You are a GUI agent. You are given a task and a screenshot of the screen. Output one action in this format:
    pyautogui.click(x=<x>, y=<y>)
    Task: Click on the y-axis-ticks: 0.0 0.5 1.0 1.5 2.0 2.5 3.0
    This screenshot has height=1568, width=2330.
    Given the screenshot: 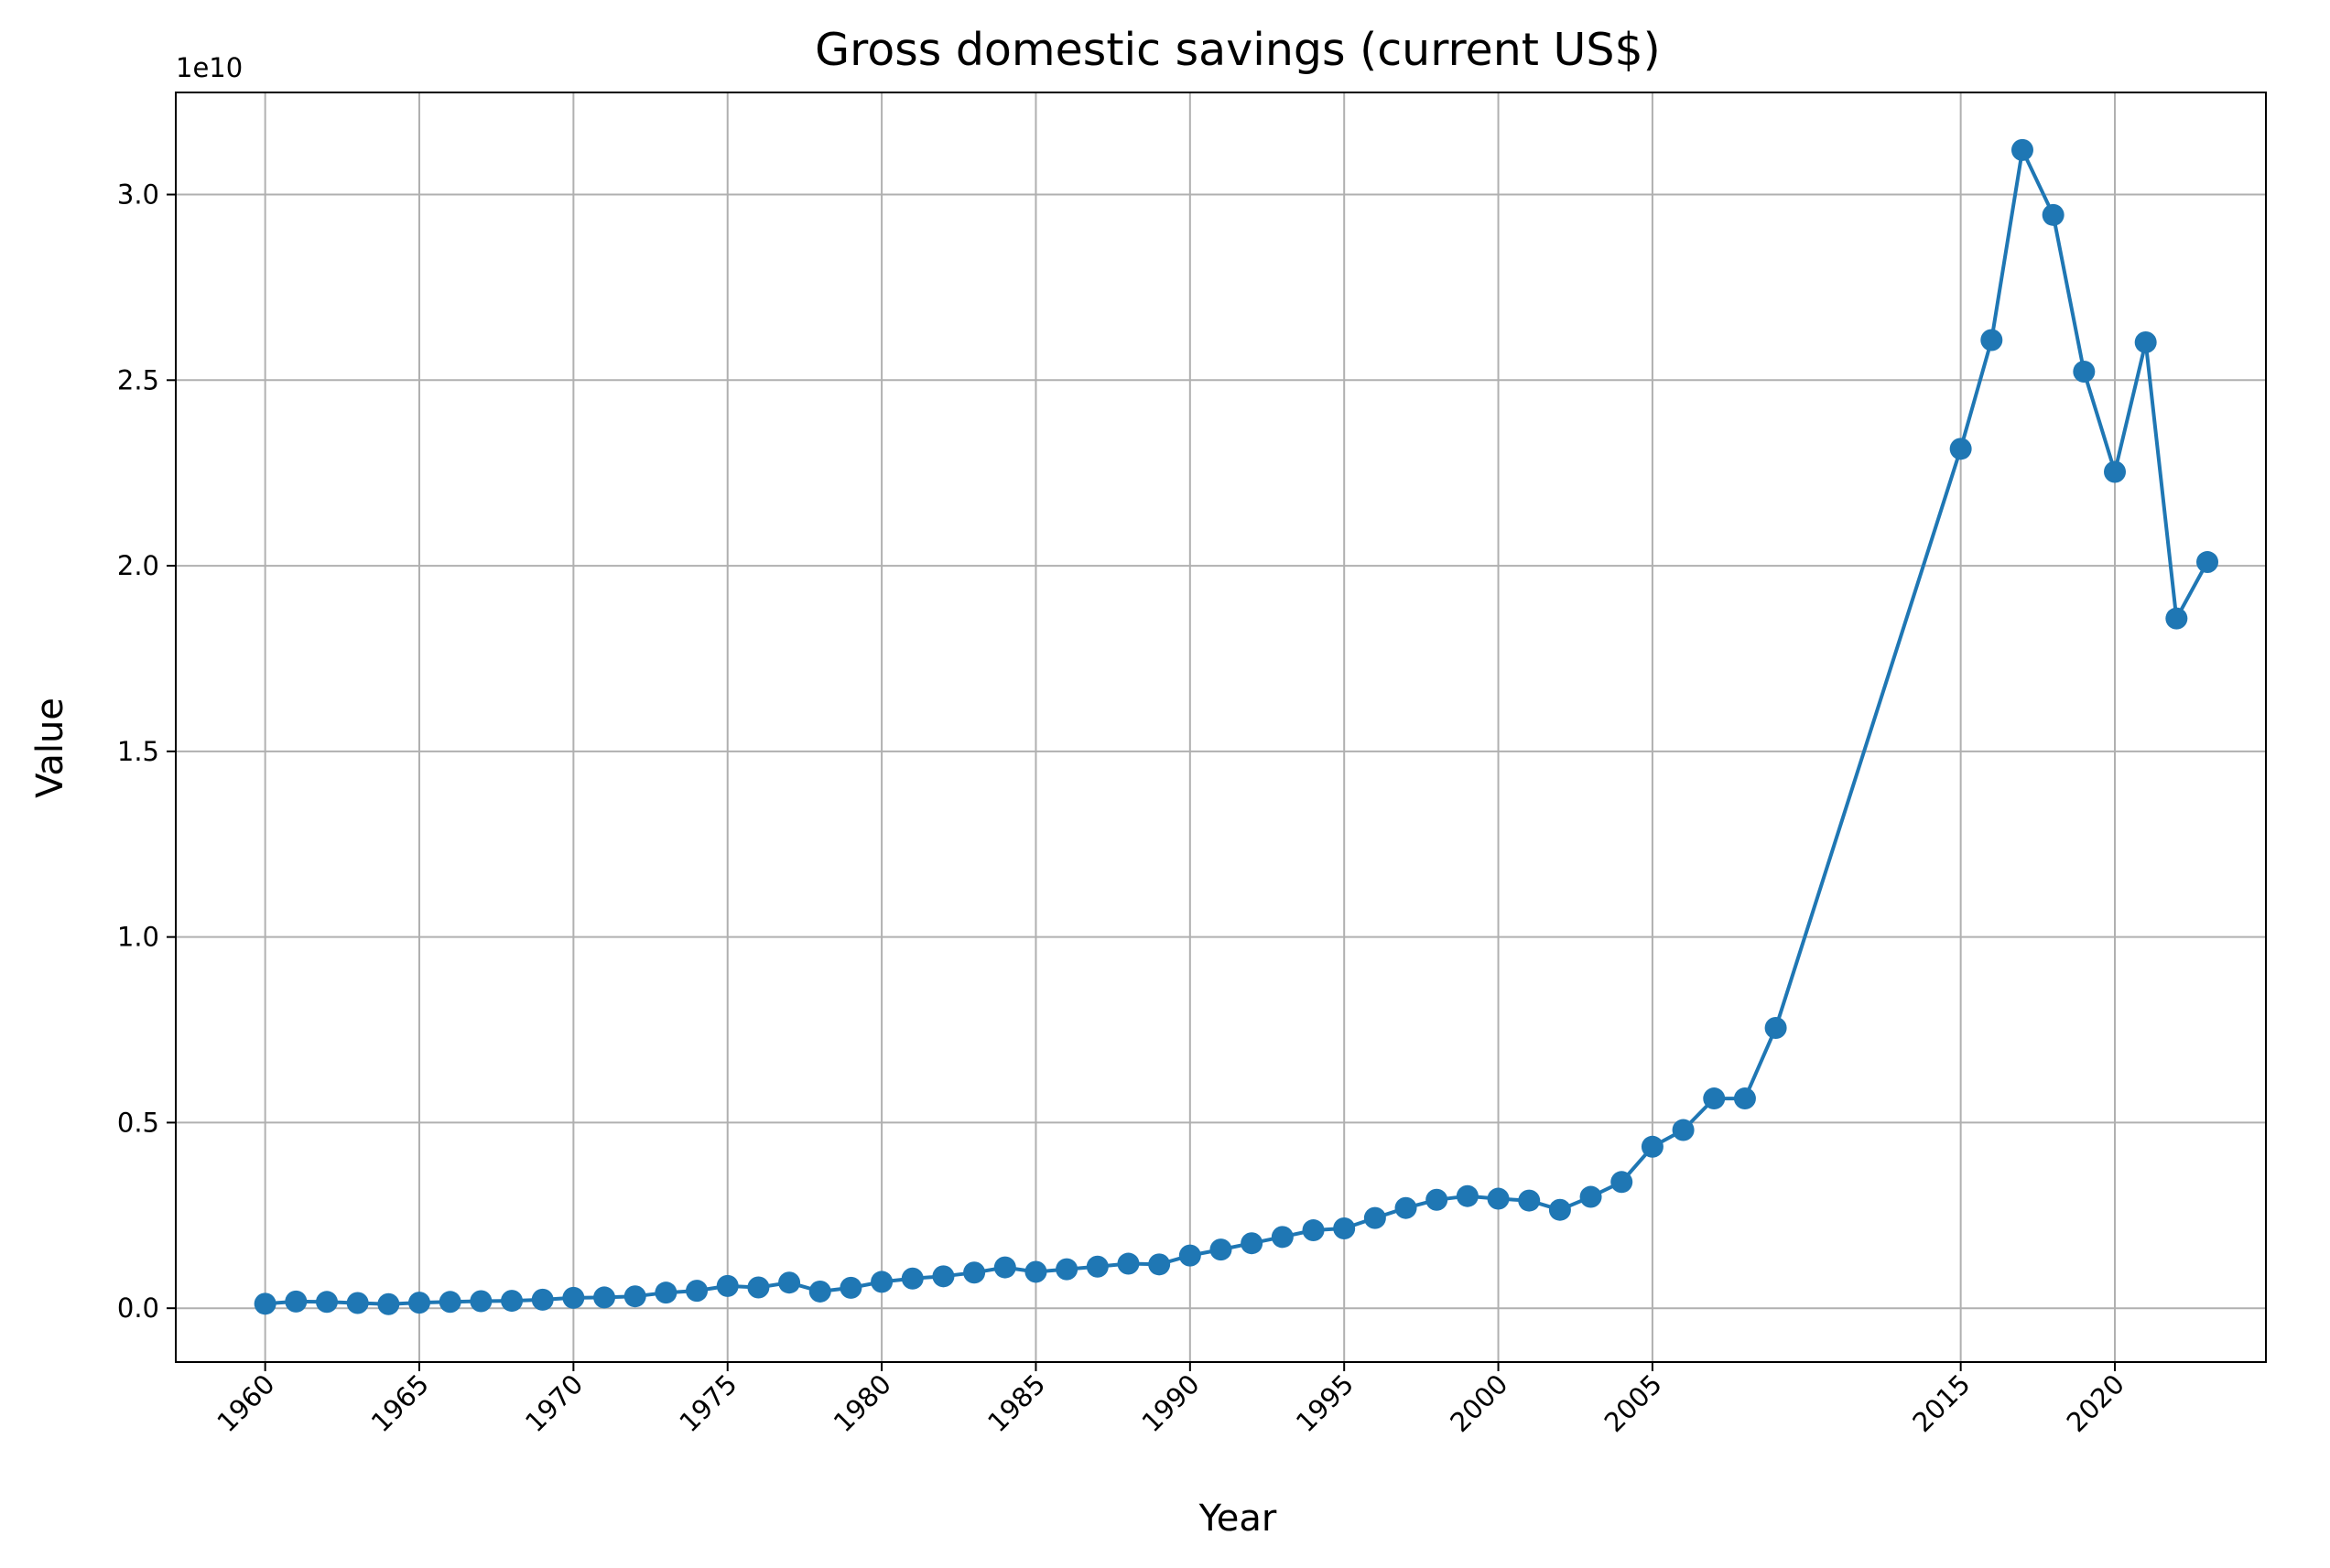 What is the action you would take?
    pyautogui.click(x=146, y=751)
    